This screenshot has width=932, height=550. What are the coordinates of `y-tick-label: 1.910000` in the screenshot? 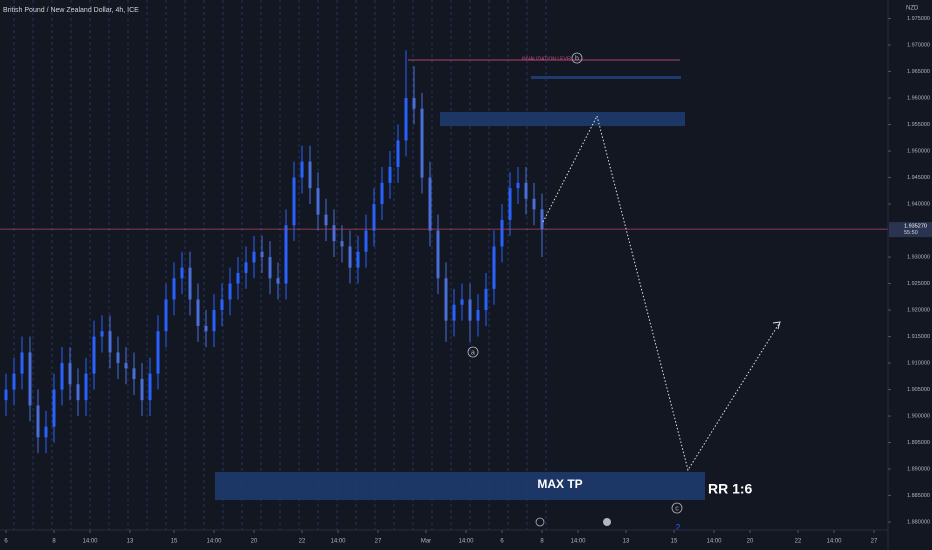 It's located at (918, 364).